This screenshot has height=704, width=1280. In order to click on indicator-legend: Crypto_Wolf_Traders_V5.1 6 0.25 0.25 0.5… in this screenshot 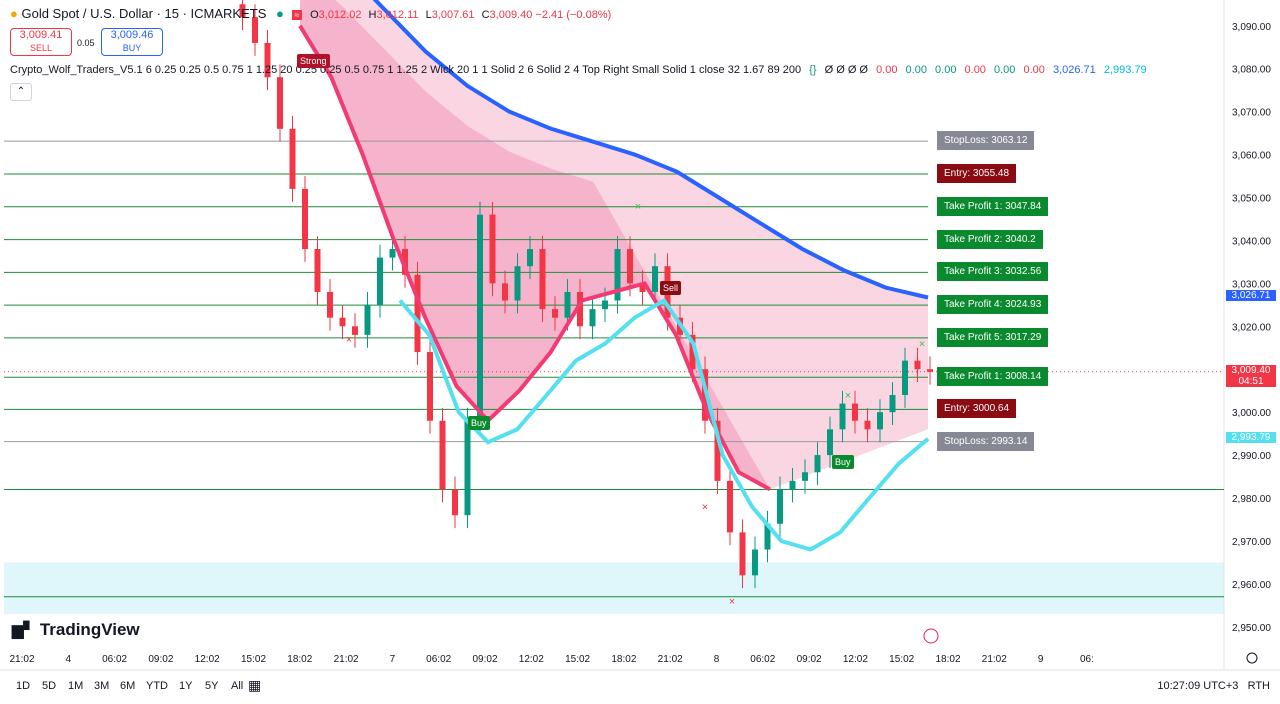, I will do `click(578, 70)`.